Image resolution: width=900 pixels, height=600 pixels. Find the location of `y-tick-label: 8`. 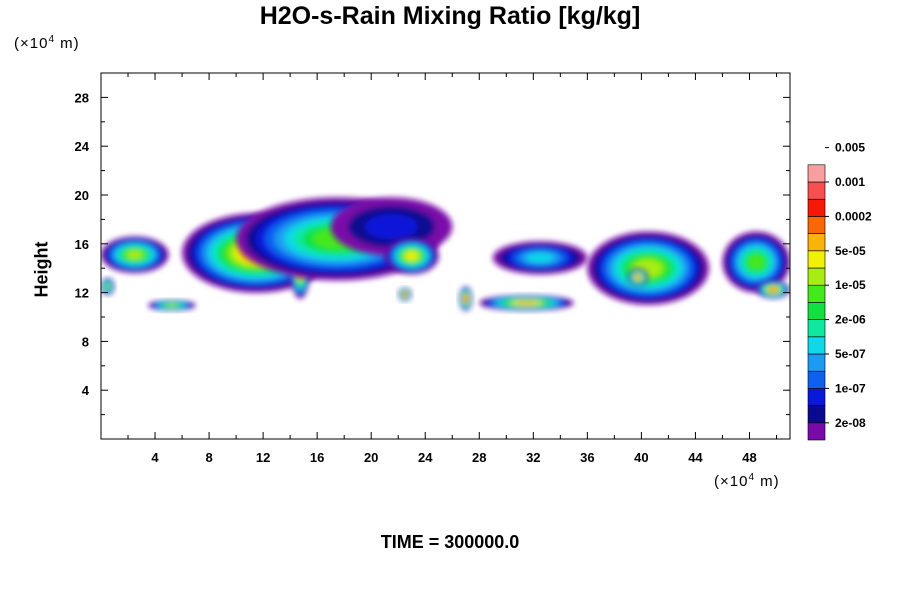

y-tick-label: 8 is located at coordinates (85, 341).